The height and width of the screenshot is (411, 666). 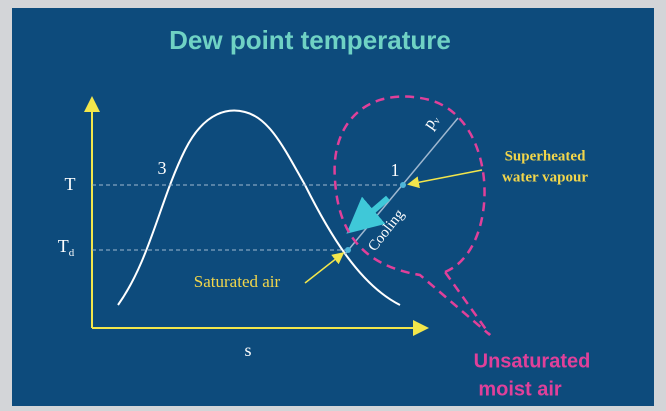 I want to click on callout-text: Superheated, so click(x=545, y=156).